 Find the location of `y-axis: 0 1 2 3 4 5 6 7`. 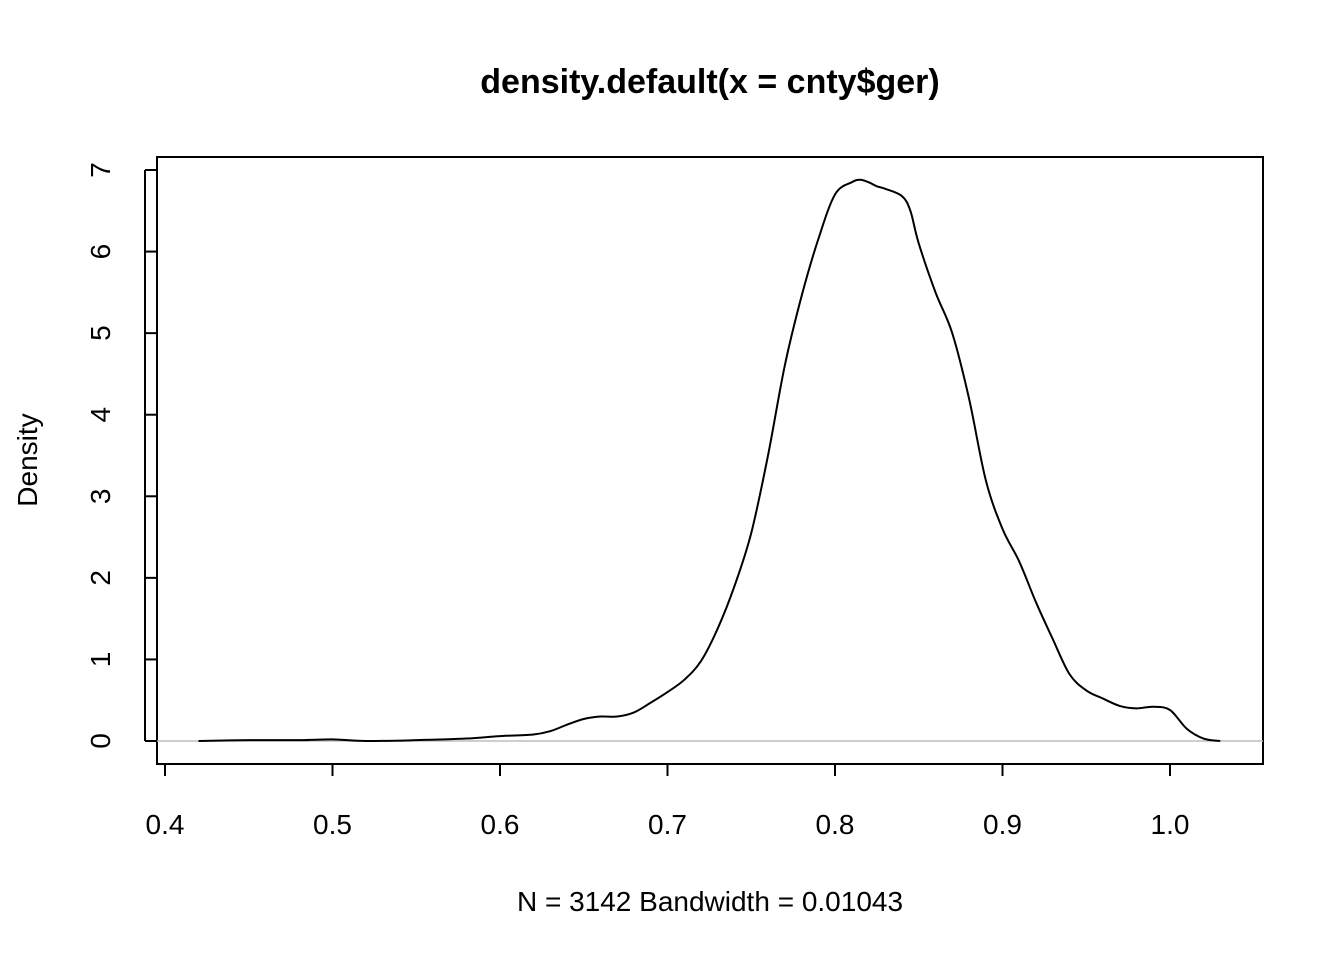

y-axis: 0 1 2 3 4 5 6 7 is located at coordinates (121, 455).